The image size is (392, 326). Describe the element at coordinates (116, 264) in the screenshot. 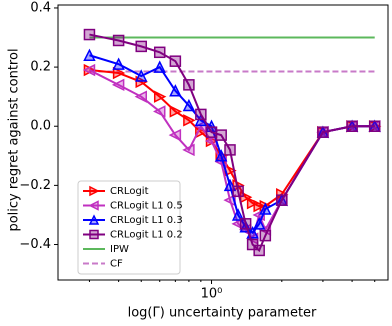

I see `legend-label: CF` at that location.